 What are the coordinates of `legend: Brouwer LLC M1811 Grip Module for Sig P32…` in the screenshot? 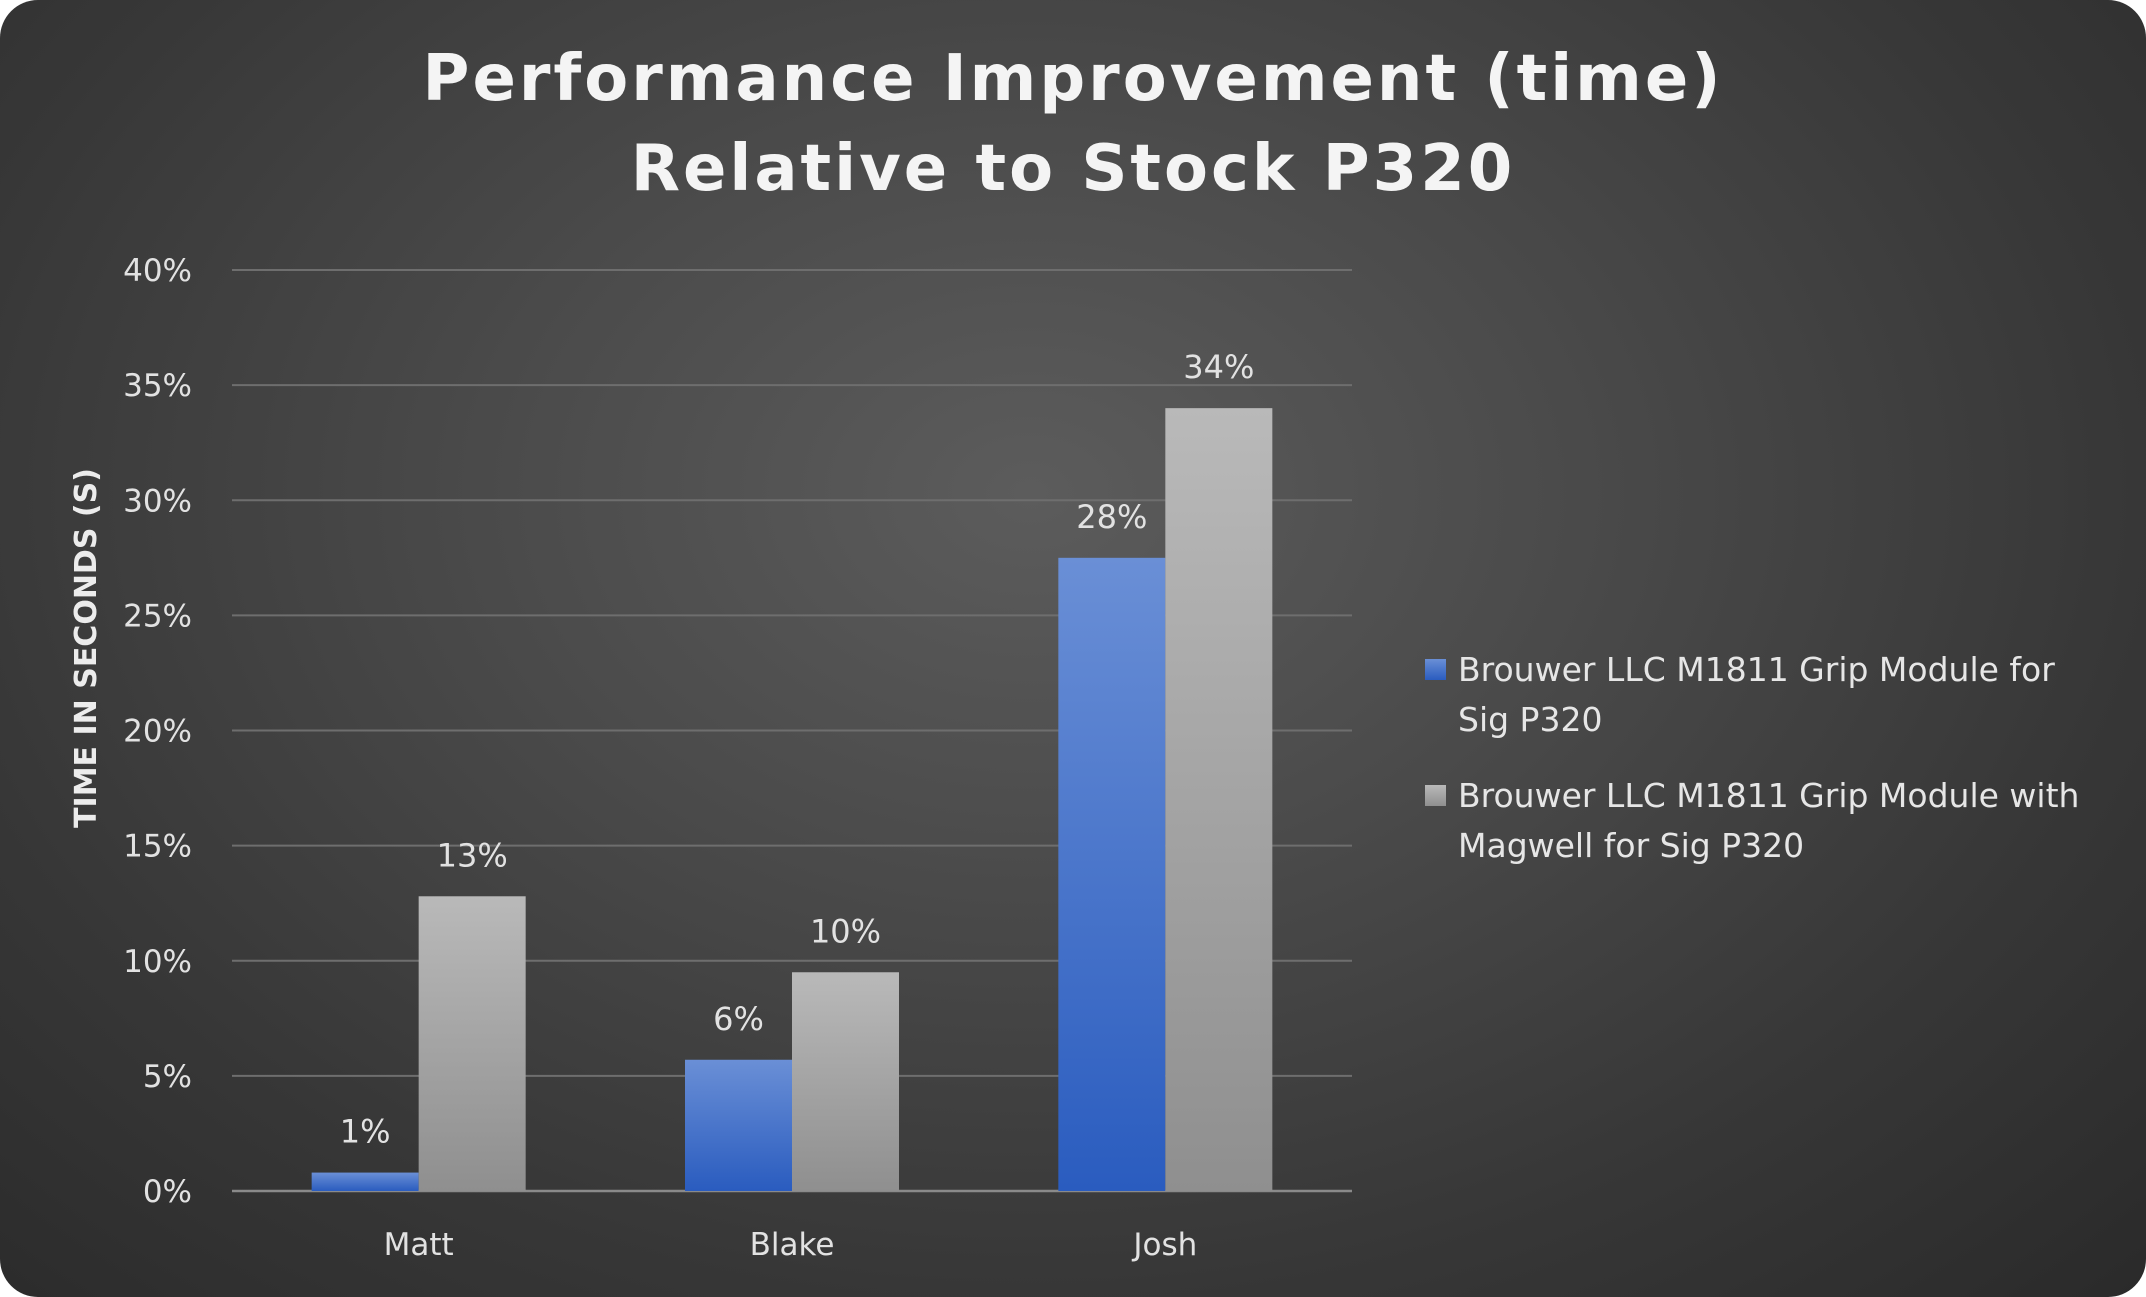 It's located at (1752, 757).